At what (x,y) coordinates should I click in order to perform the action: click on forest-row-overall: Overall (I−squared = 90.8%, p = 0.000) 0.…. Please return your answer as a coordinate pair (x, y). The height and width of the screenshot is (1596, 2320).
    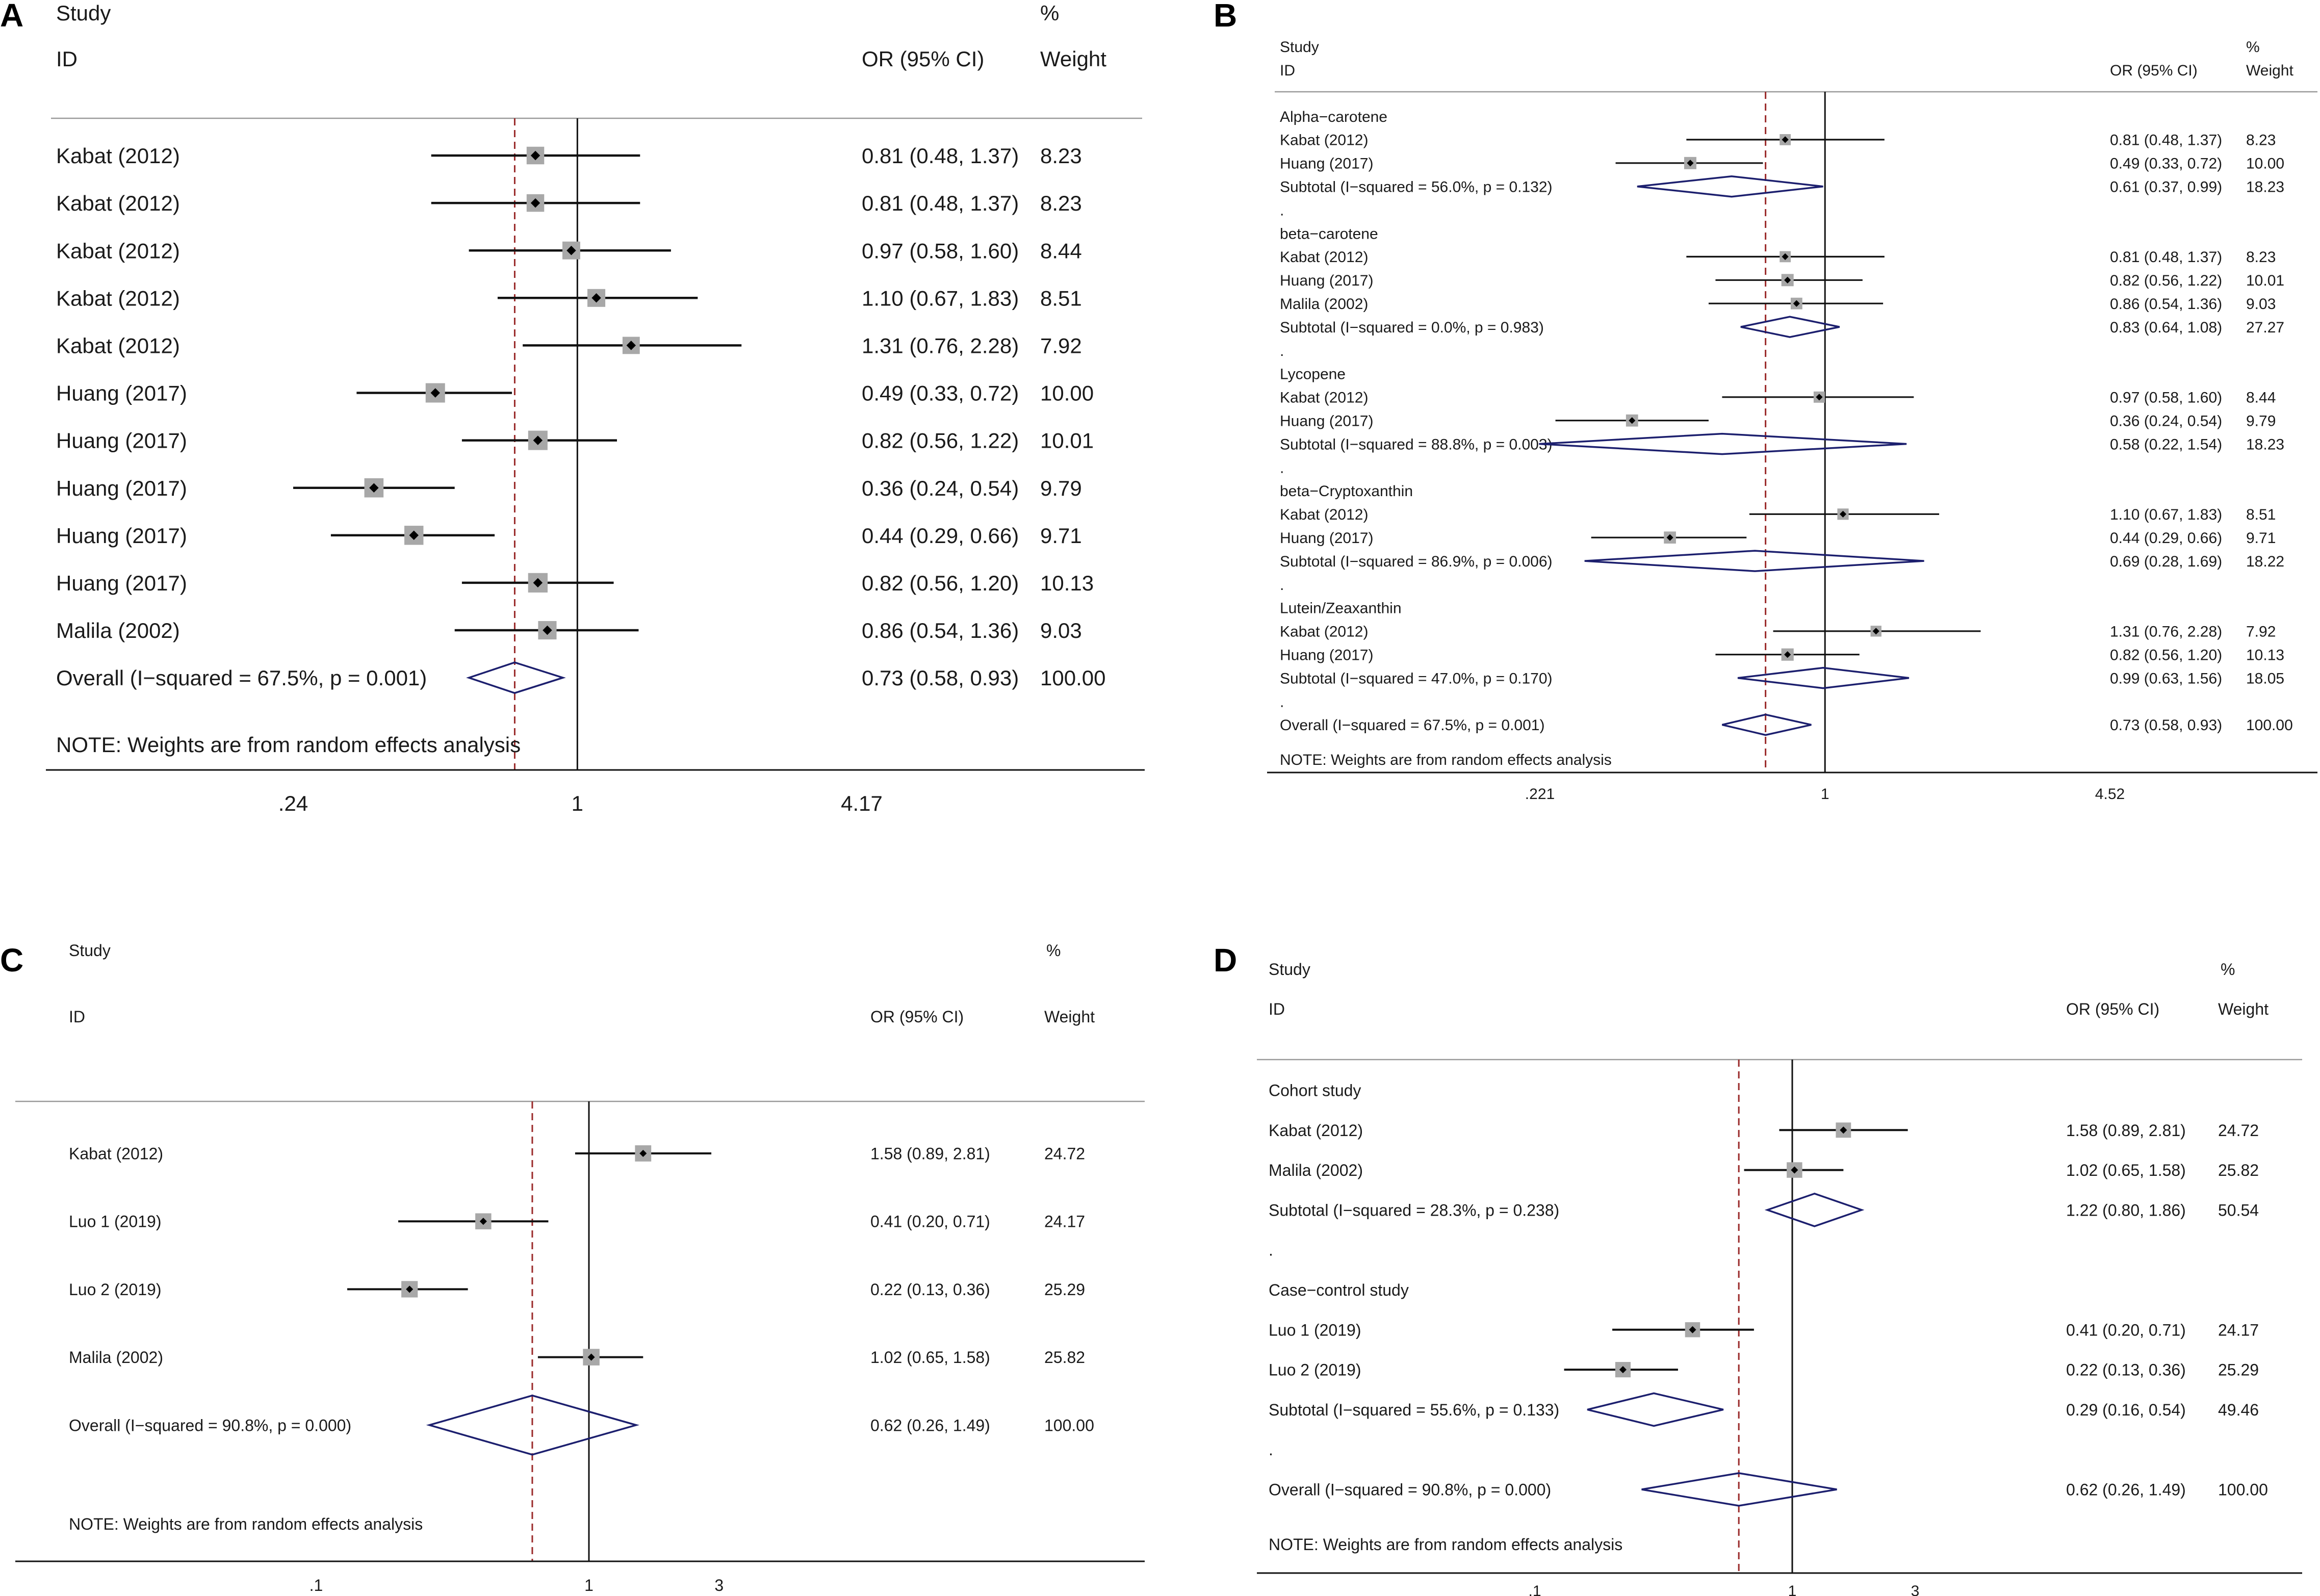
    Looking at the image, I should click on (1768, 1489).